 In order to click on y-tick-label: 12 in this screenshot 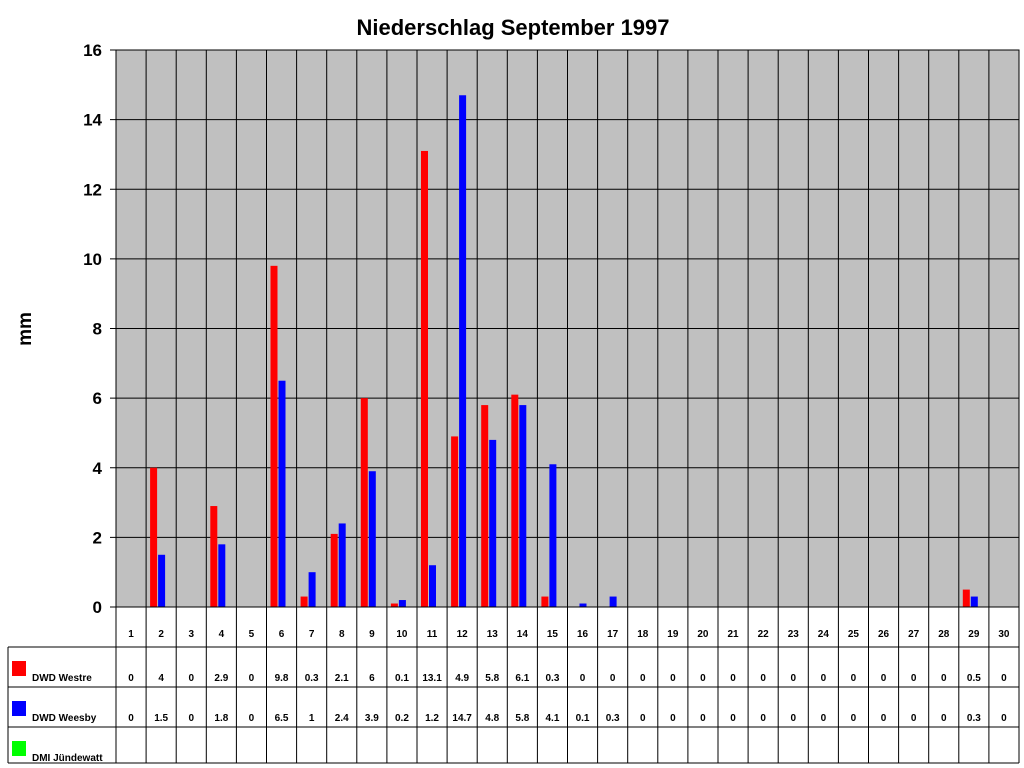, I will do `click(92, 189)`.